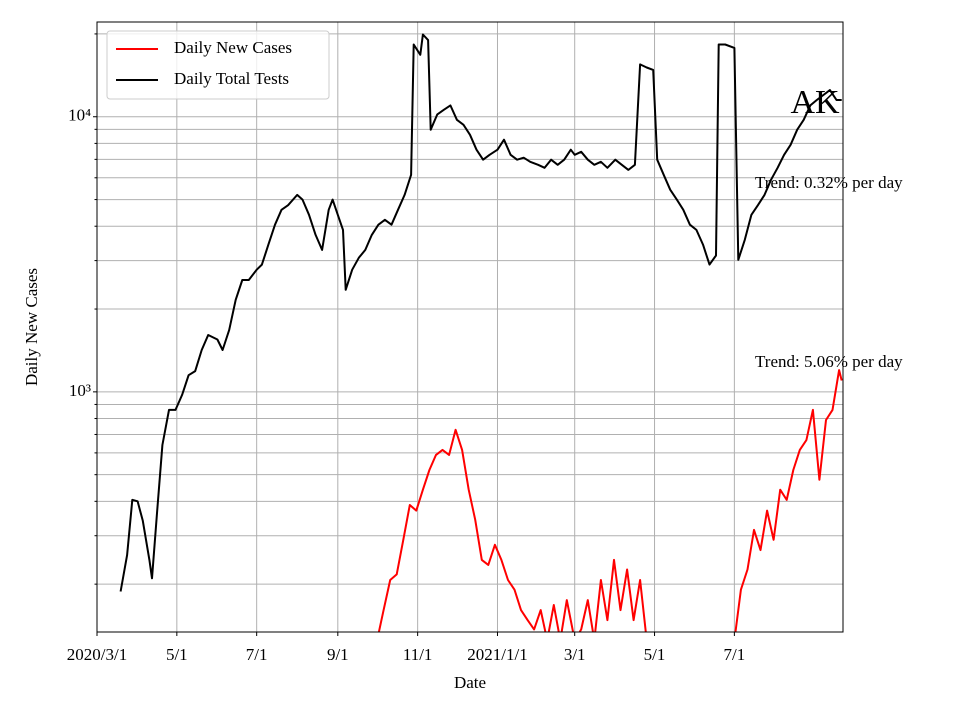 The width and height of the screenshot is (960, 725). What do you see at coordinates (338, 654) in the screenshot?
I see `x-tick-label: 9/1` at bounding box center [338, 654].